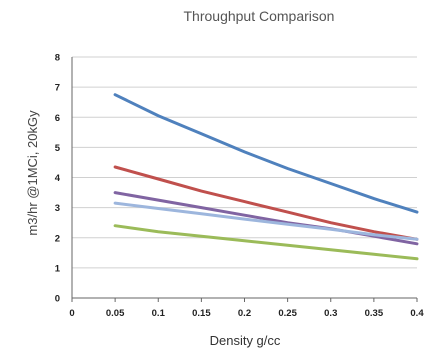 The height and width of the screenshot is (354, 433). I want to click on y-tick-label: 8, so click(57, 58).